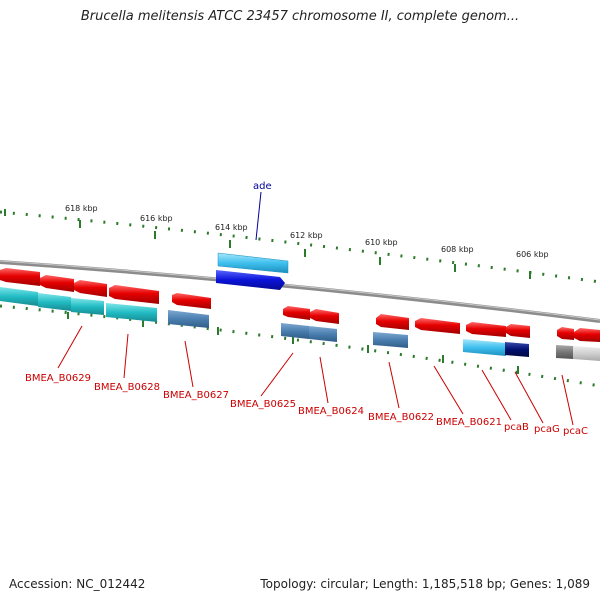 This screenshot has width=600, height=600. I want to click on ruler-track-outer, so click(300, 247).